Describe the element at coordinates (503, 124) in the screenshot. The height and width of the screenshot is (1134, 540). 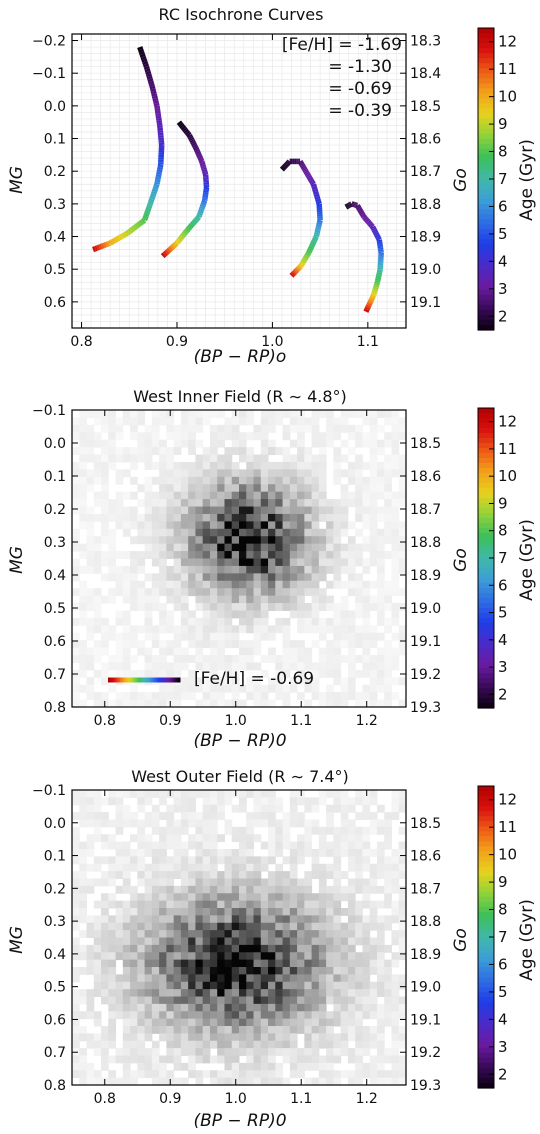
I see `colorbar-tick-label: 9` at that location.